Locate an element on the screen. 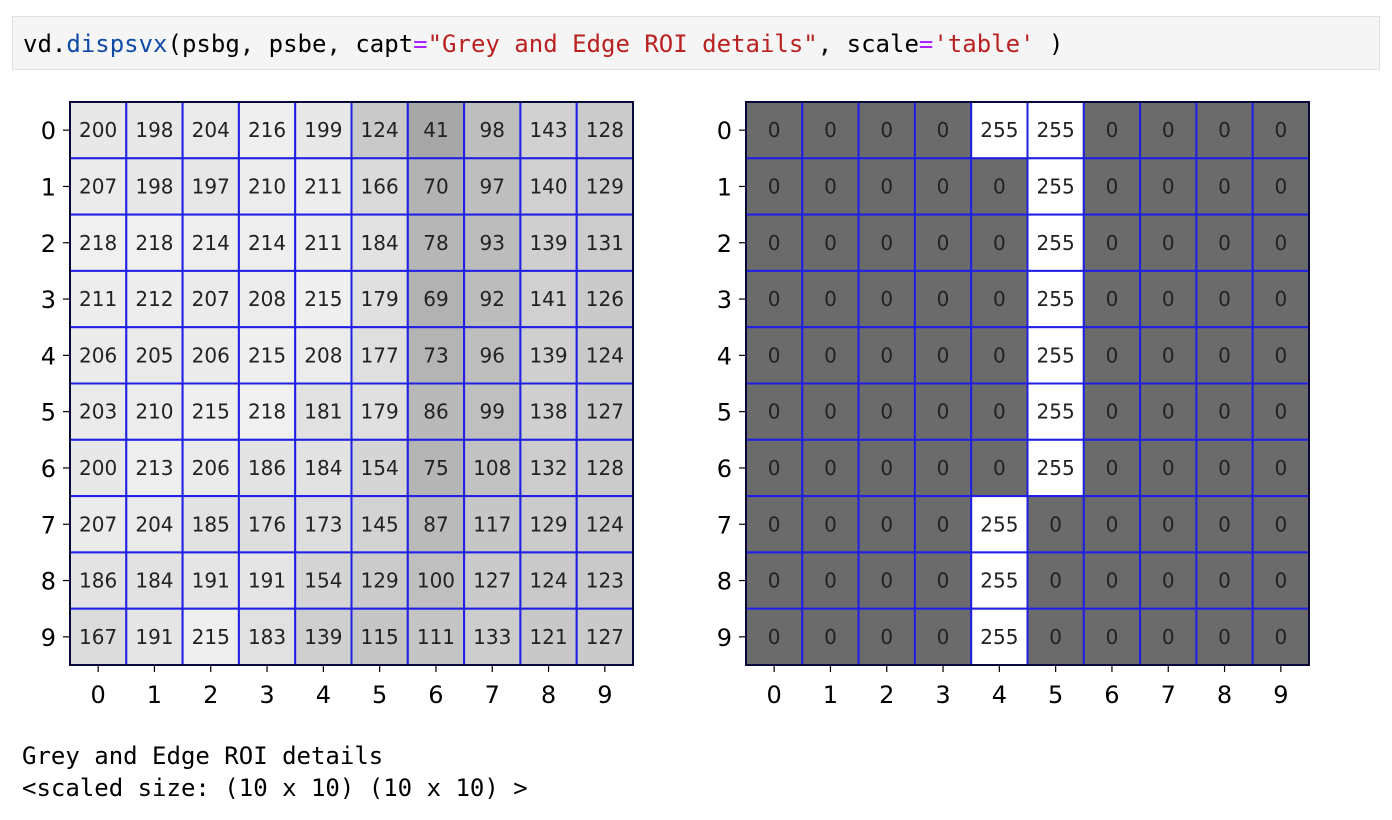 Image resolution: width=1392 pixels, height=820 pixels. cell-value-label: 212 is located at coordinates (154, 299).